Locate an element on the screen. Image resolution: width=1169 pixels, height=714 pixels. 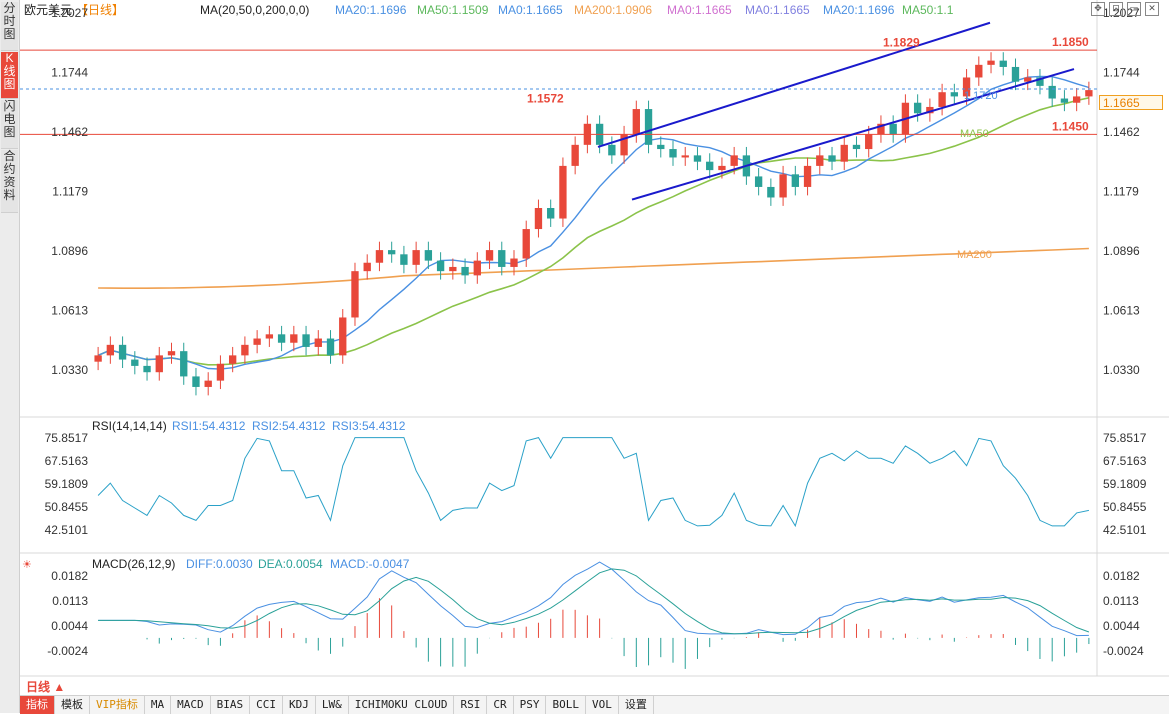
symbol-label: 欧元美元 is located at coordinates (48, 10).